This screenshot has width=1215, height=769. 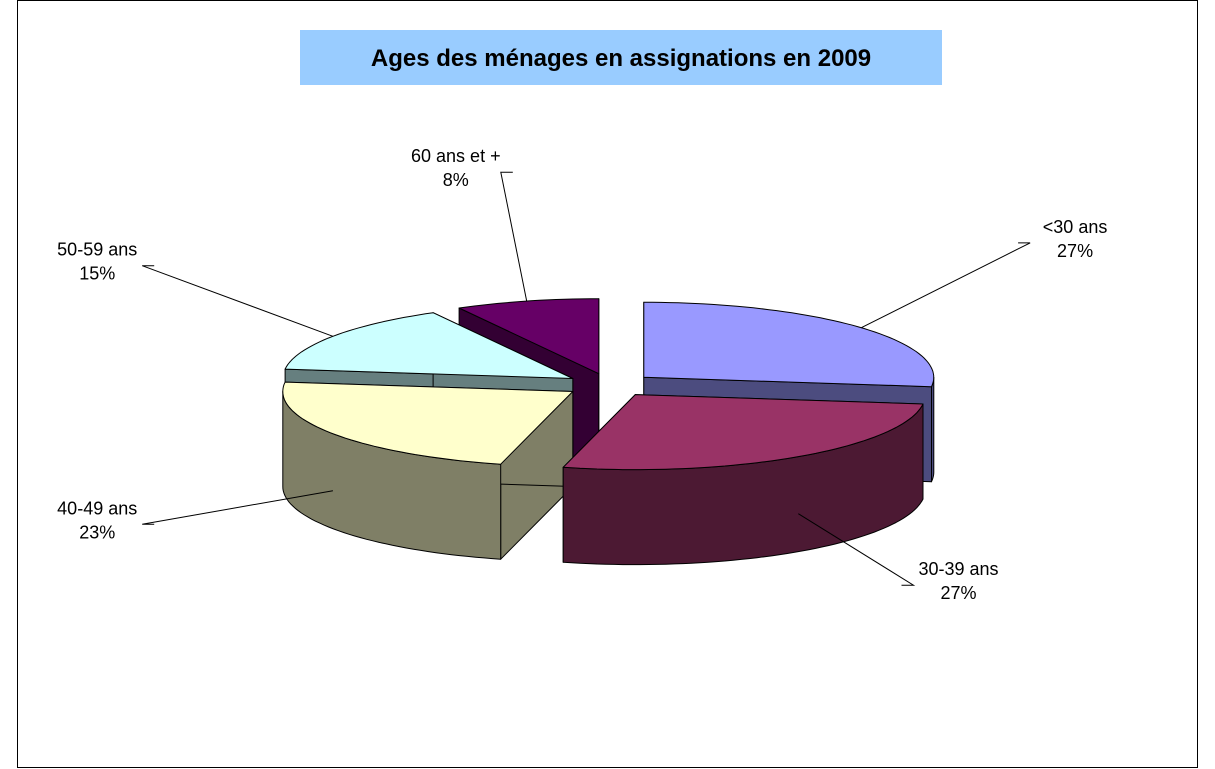 What do you see at coordinates (97, 274) in the screenshot?
I see `value-label: 15%` at bounding box center [97, 274].